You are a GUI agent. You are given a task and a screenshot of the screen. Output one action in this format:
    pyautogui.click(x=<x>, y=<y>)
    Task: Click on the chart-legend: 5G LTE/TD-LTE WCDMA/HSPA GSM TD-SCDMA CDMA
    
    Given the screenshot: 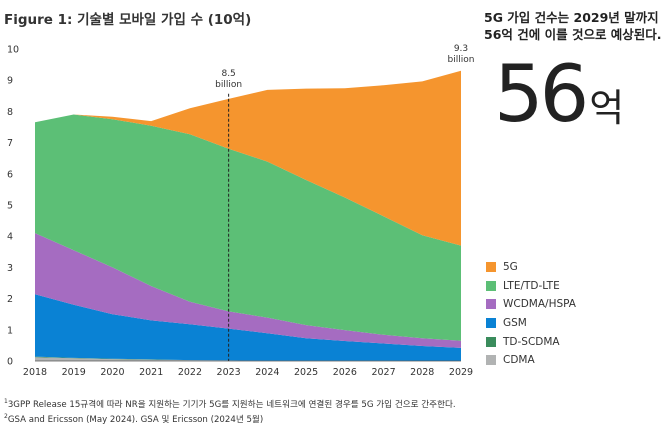 What is the action you would take?
    pyautogui.click(x=531, y=314)
    